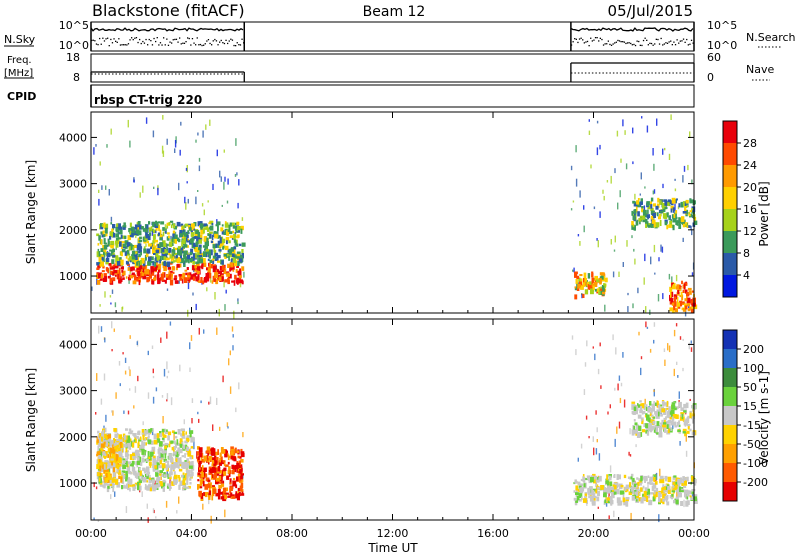 The image size is (800, 554). What do you see at coordinates (730, 359) in the screenshot?
I see `colorbar-swatch` at bounding box center [730, 359].